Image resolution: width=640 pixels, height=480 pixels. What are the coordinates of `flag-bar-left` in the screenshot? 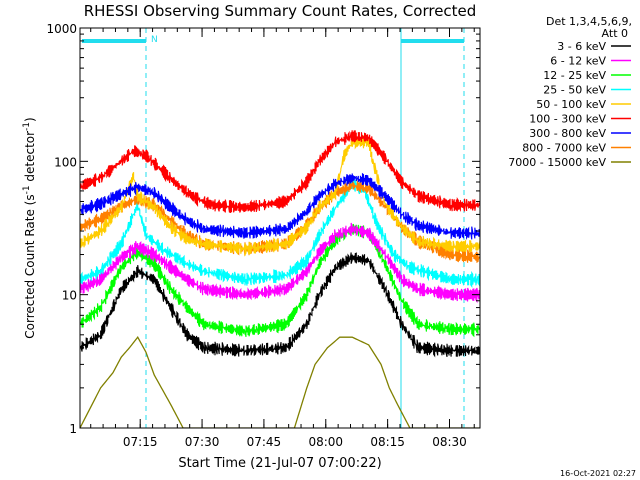 It's located at (114, 41).